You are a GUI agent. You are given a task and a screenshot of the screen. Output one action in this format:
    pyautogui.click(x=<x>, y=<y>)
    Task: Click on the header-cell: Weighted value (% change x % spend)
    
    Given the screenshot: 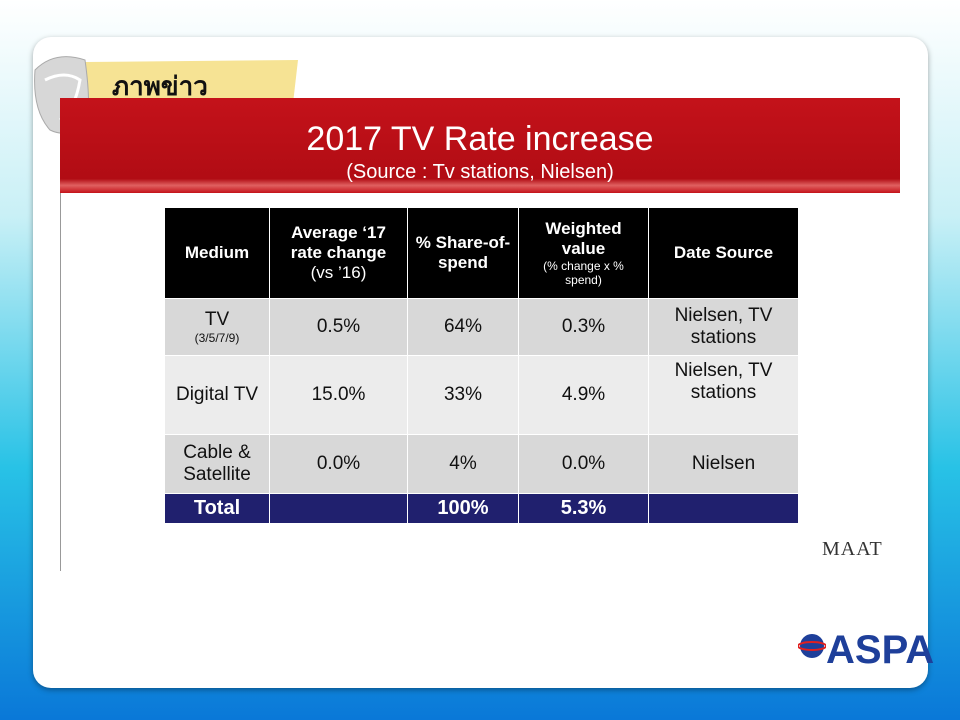 What is the action you would take?
    pyautogui.click(x=583, y=253)
    